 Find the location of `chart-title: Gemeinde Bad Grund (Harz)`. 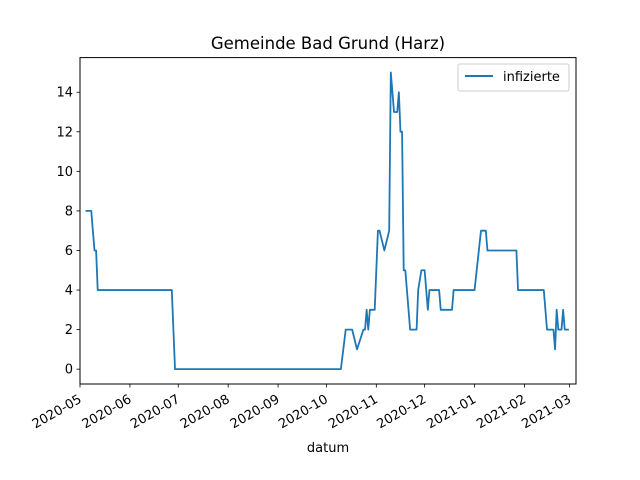

chart-title: Gemeinde Bad Grund (Harz) is located at coordinates (328, 43).